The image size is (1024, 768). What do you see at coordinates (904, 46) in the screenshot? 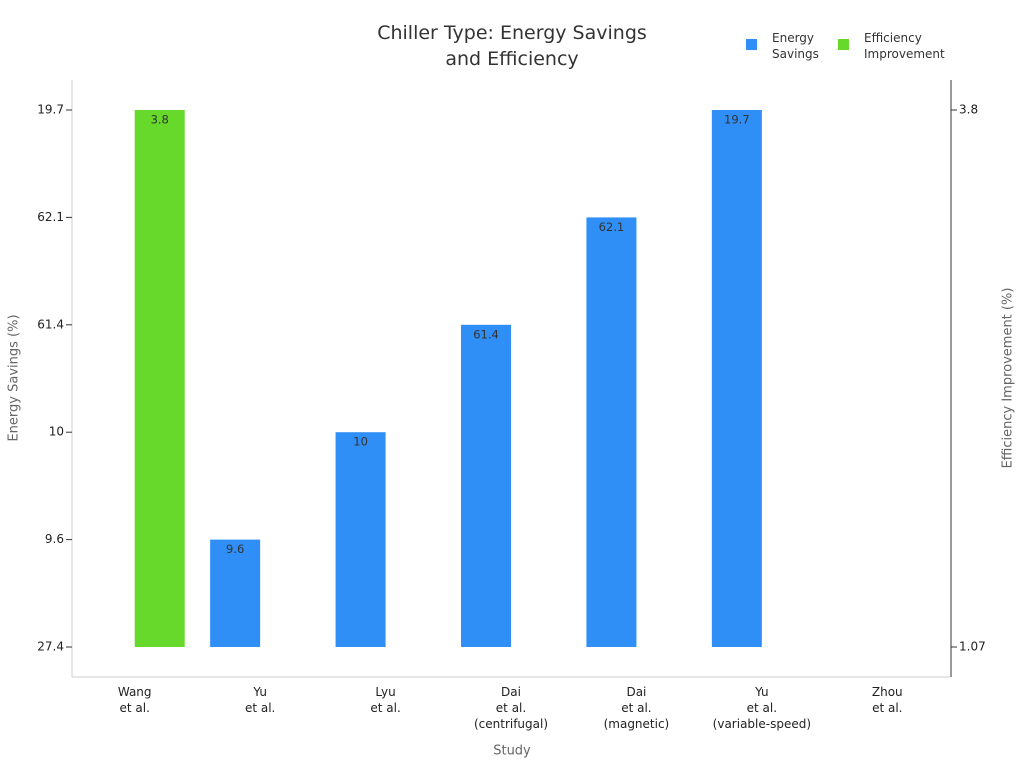
I see `legend-label: Efficiency Improvement` at bounding box center [904, 46].